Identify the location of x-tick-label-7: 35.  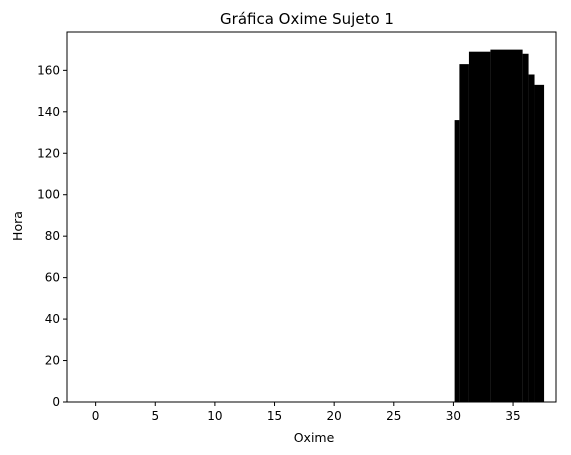
(512, 416).